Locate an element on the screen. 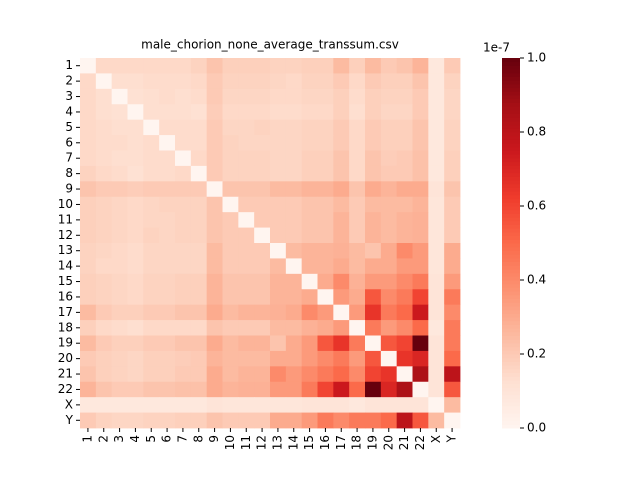  colorbar-tick-label: 0.4 is located at coordinates (536, 280).